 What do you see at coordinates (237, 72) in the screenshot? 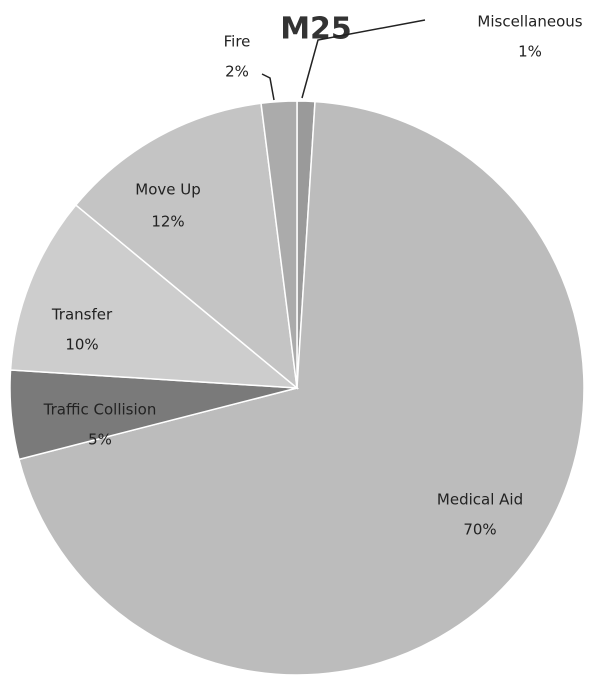
I see `slice-value-label: 2%` at bounding box center [237, 72].